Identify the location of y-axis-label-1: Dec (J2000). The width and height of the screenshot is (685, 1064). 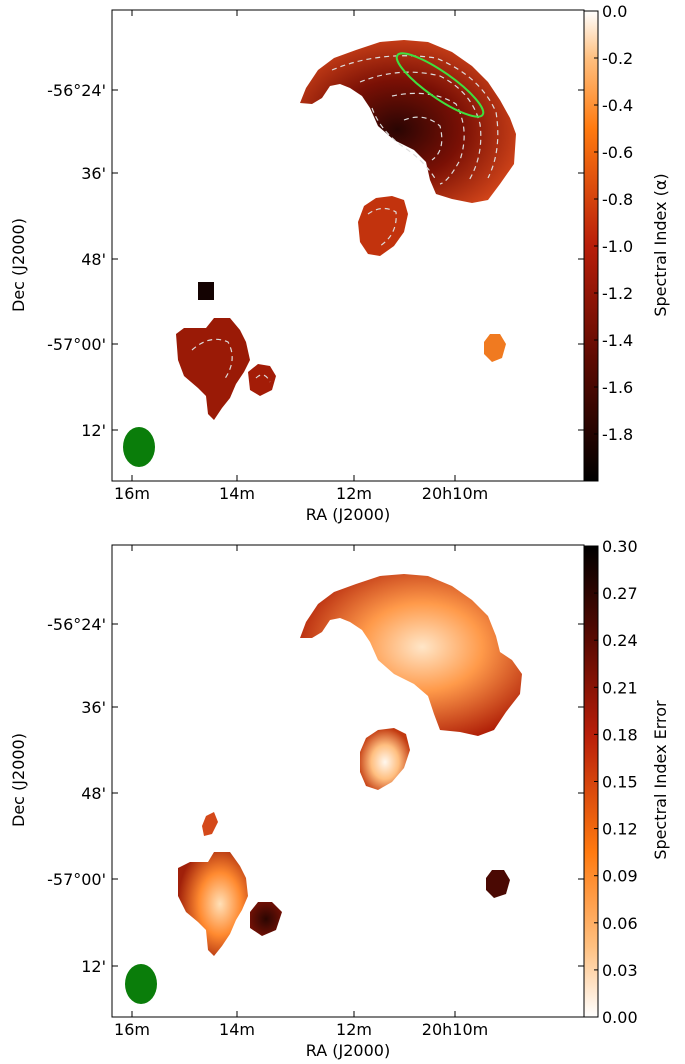
(18, 265).